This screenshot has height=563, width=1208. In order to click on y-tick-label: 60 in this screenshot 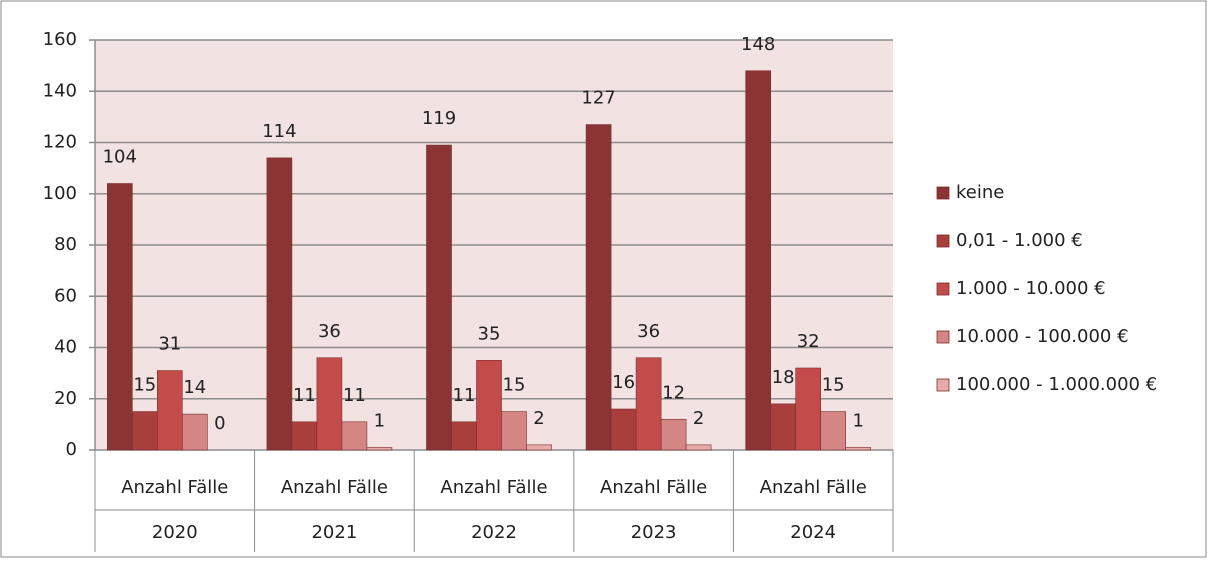, I will do `click(65, 295)`.